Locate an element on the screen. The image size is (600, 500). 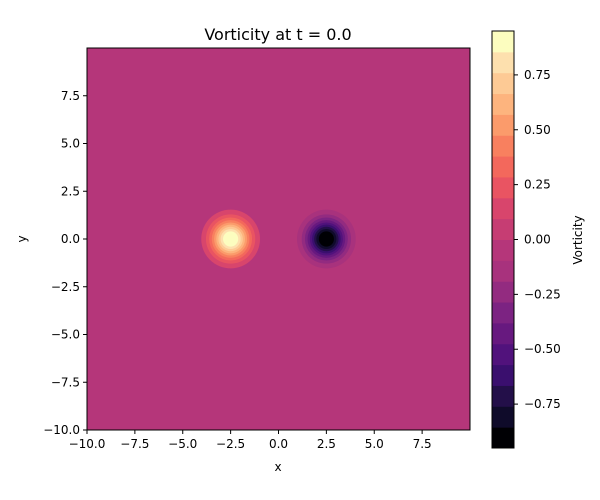
x-axis: −10.0 −7.5 −5.0 −2.5 0.0 2.5 5.0 7.5 is located at coordinates (250, 440).